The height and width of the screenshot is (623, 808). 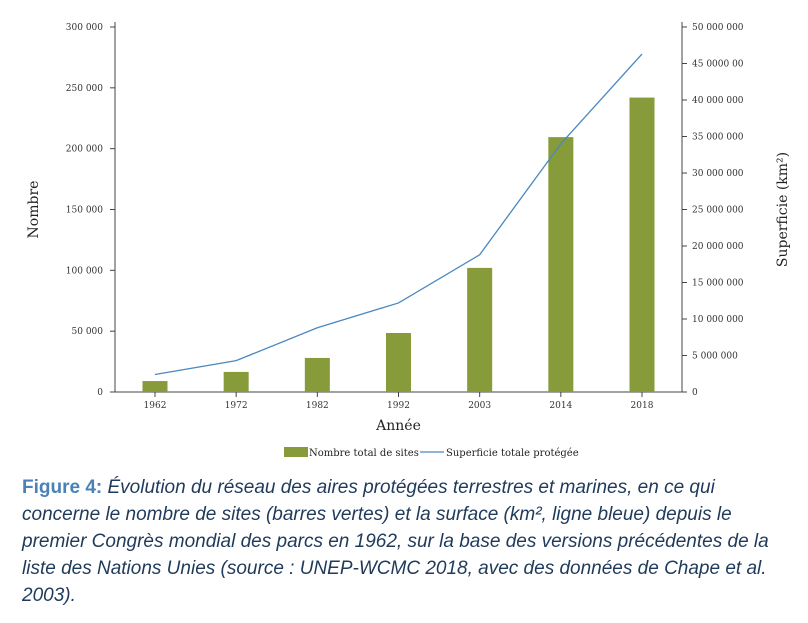 I want to click on y-right-tick-label: 50 000 000, so click(x=718, y=28).